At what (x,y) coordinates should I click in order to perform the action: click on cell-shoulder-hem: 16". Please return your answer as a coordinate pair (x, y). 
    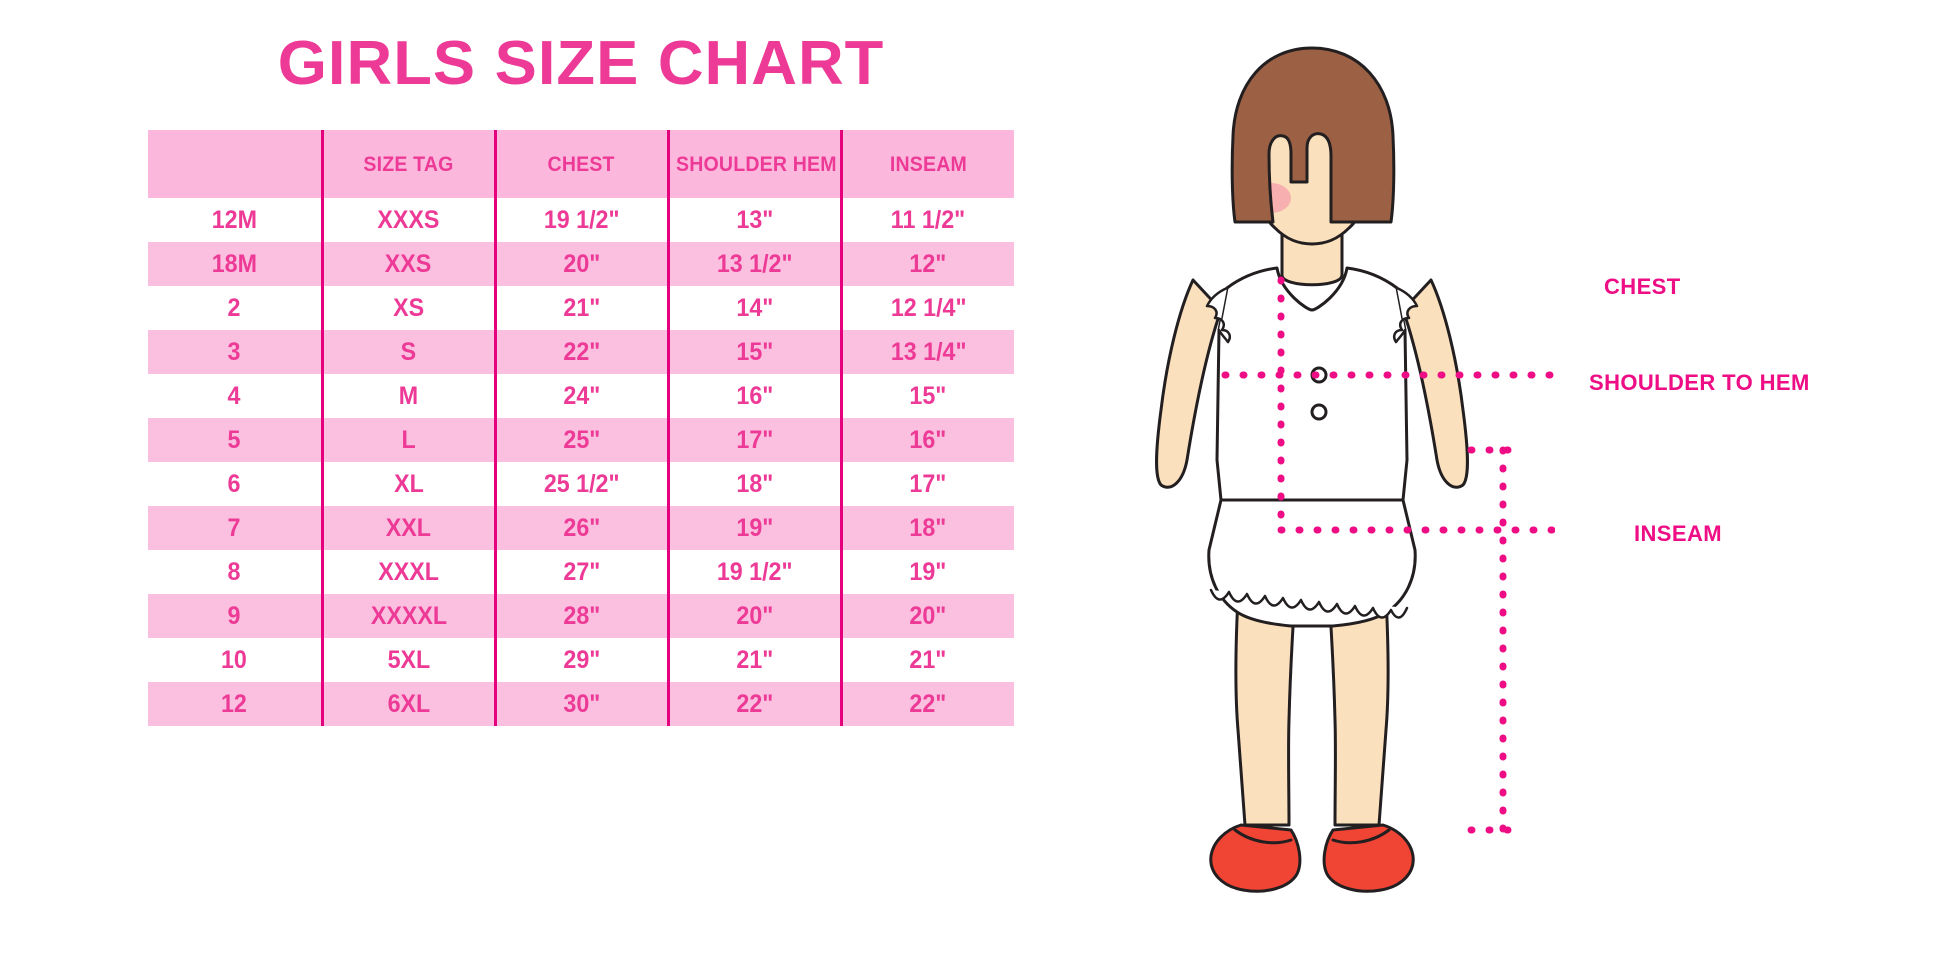
    Looking at the image, I should click on (753, 396).